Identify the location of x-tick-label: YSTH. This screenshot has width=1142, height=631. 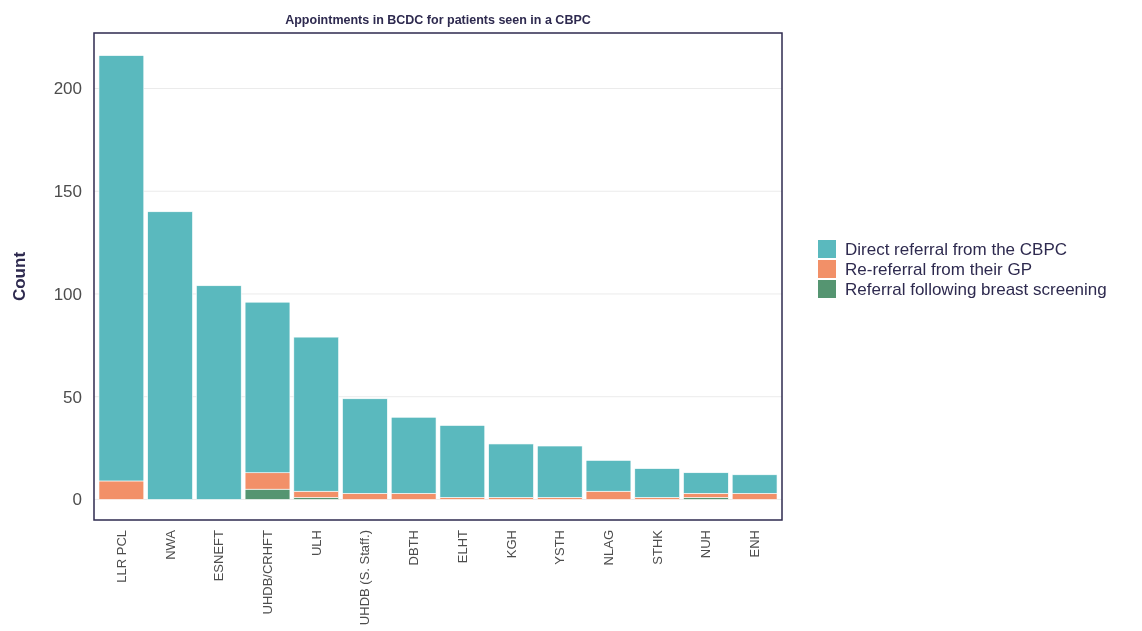
(560, 547).